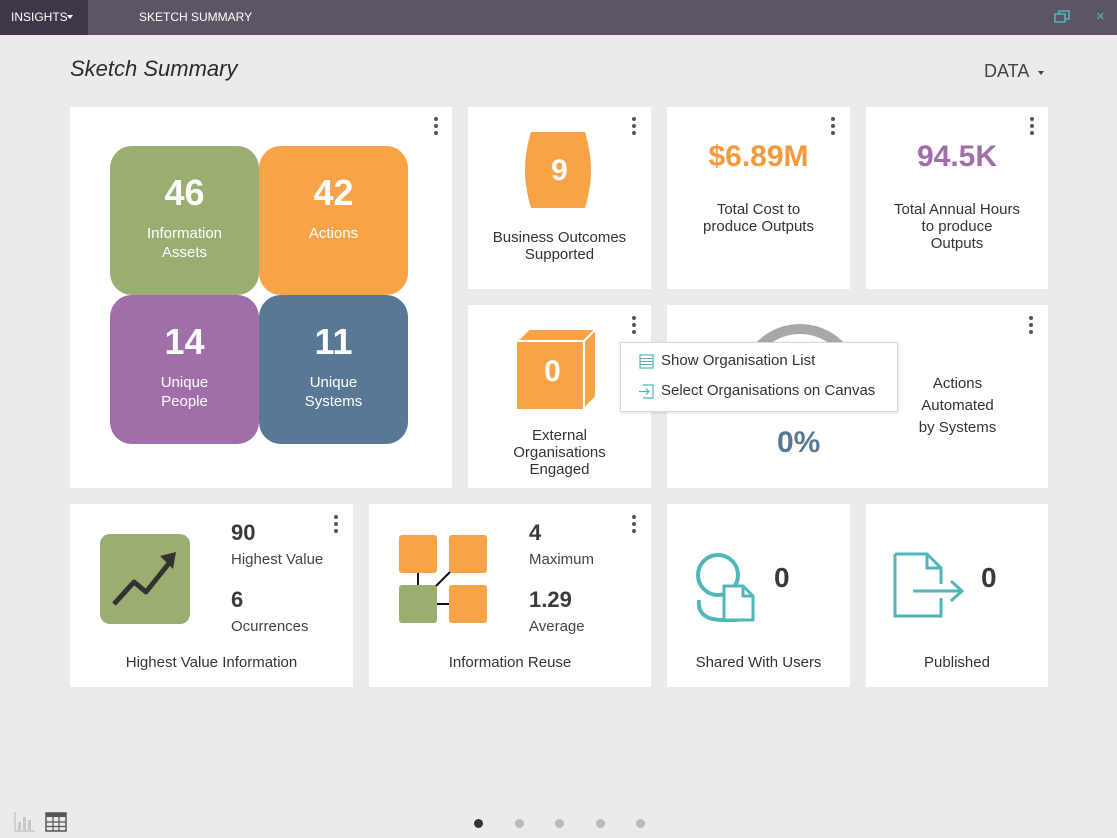 This screenshot has height=838, width=1117. Describe the element at coordinates (957, 243) in the screenshot. I see `label-line: Outputs` at that location.